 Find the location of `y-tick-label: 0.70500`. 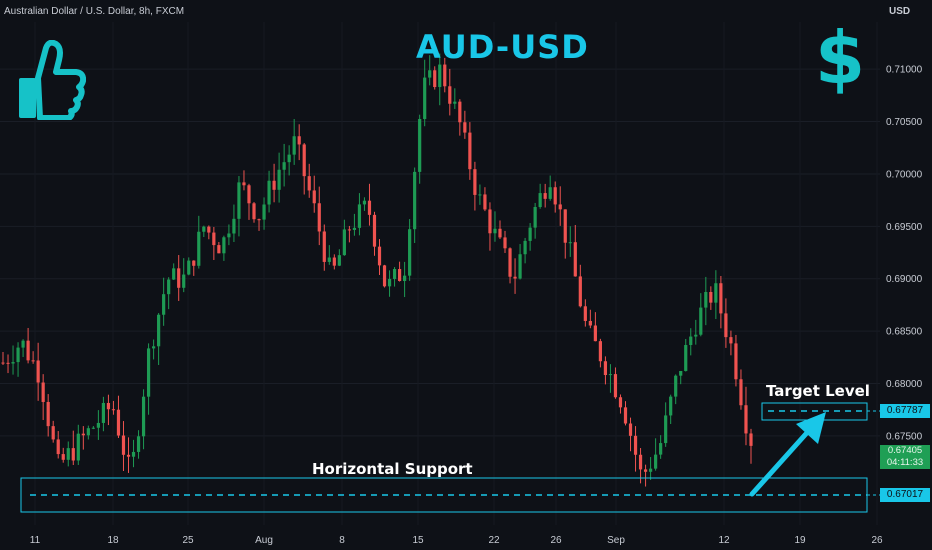

y-tick-label: 0.70500 is located at coordinates (904, 122).